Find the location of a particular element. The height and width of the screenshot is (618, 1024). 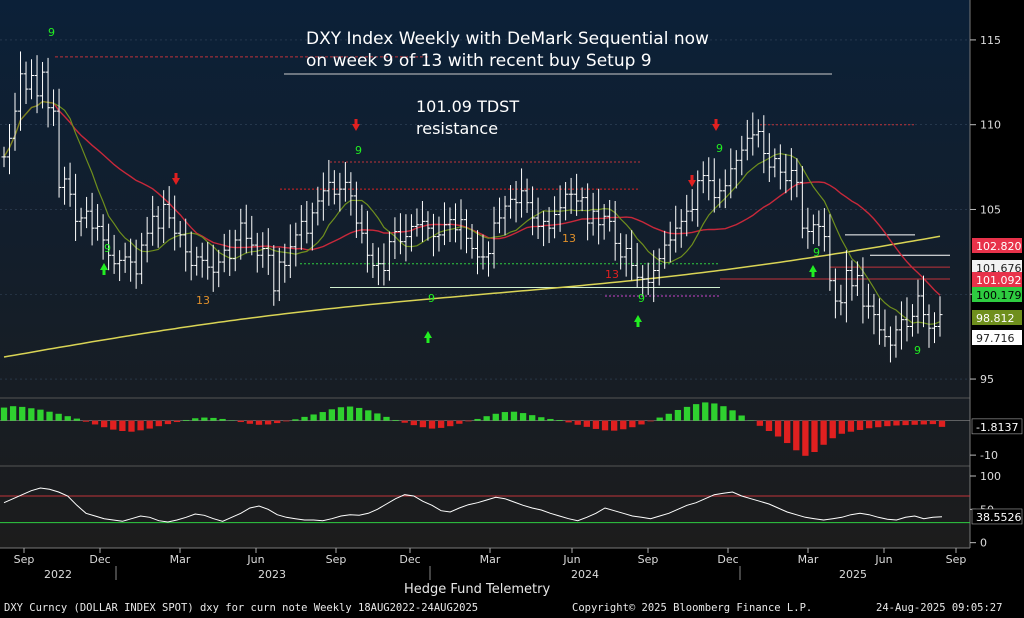

x-year-label: 2023 is located at coordinates (272, 574).